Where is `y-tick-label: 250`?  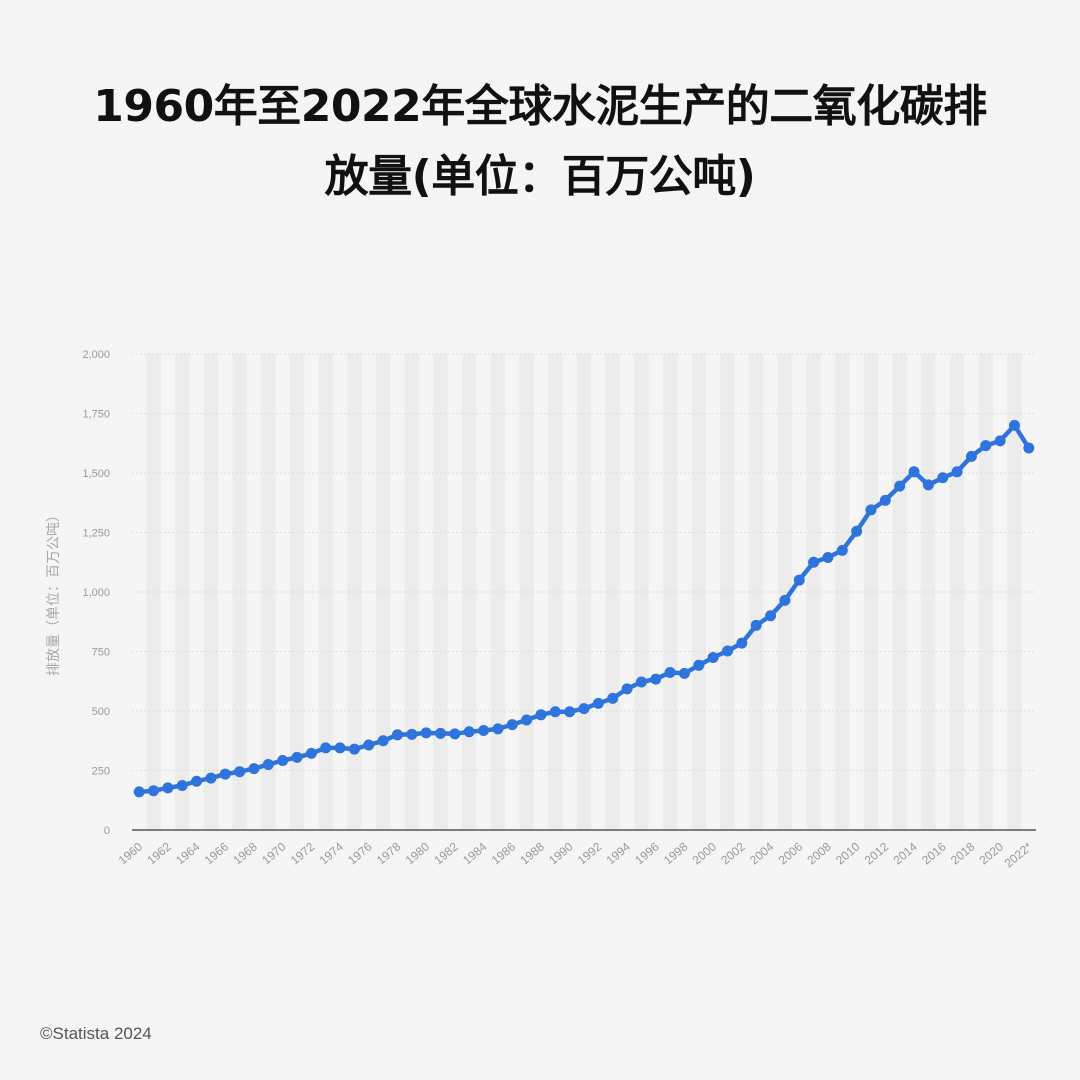 y-tick-label: 250 is located at coordinates (101, 772).